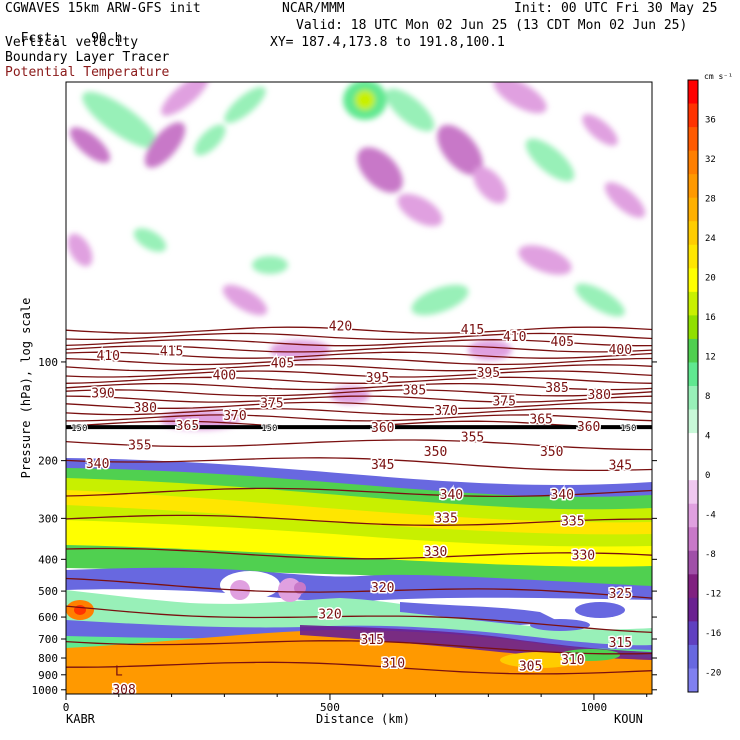  What do you see at coordinates (313, 8) in the screenshot?
I see `center-name: NCAR/MMM` at bounding box center [313, 8].